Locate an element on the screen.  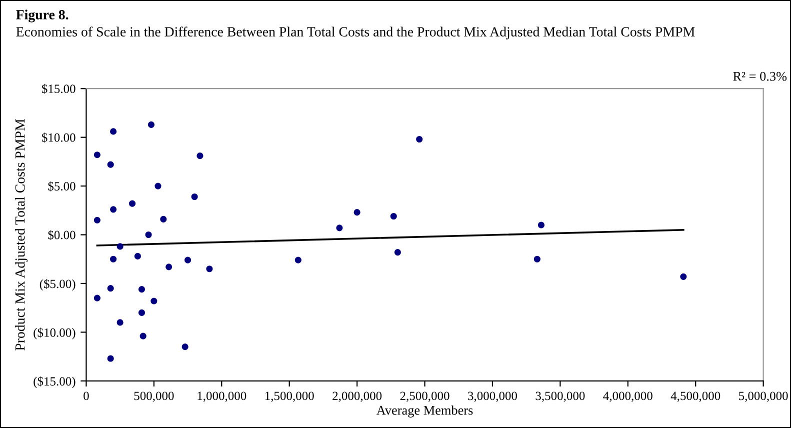
text: R² = 0.3% is located at coordinates (760, 76).